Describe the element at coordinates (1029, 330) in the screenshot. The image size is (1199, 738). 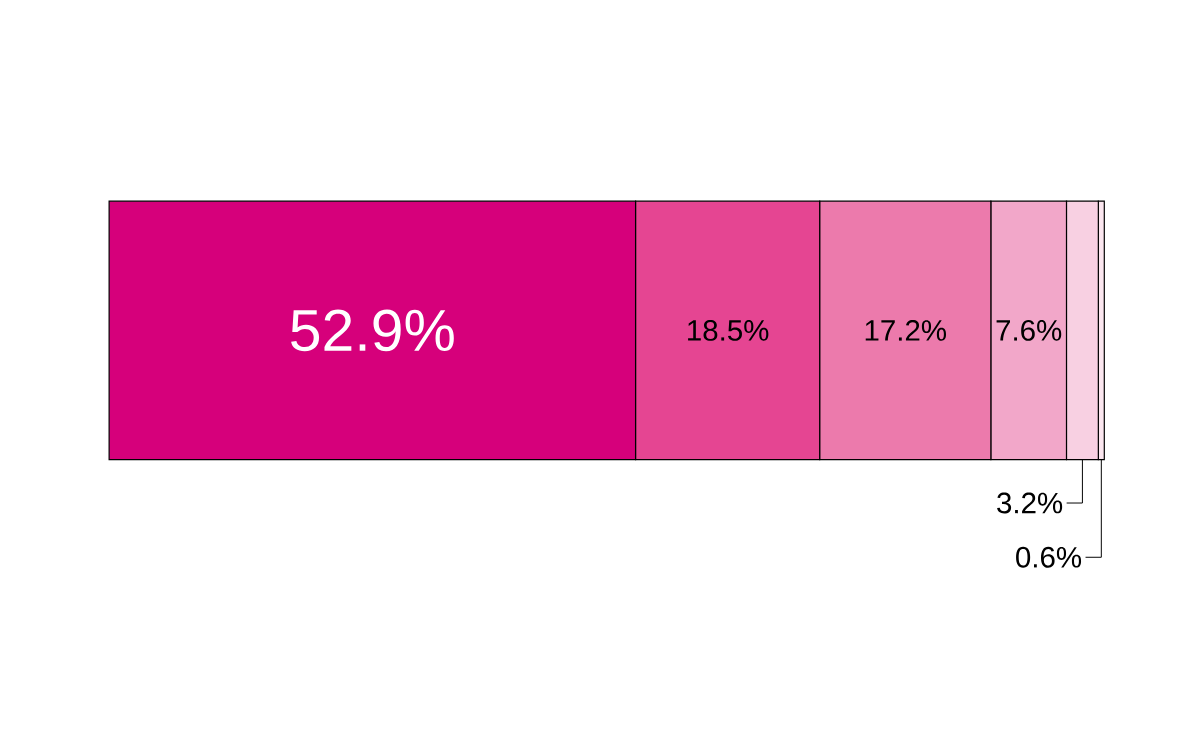
I see `data-label: 7.6%` at that location.